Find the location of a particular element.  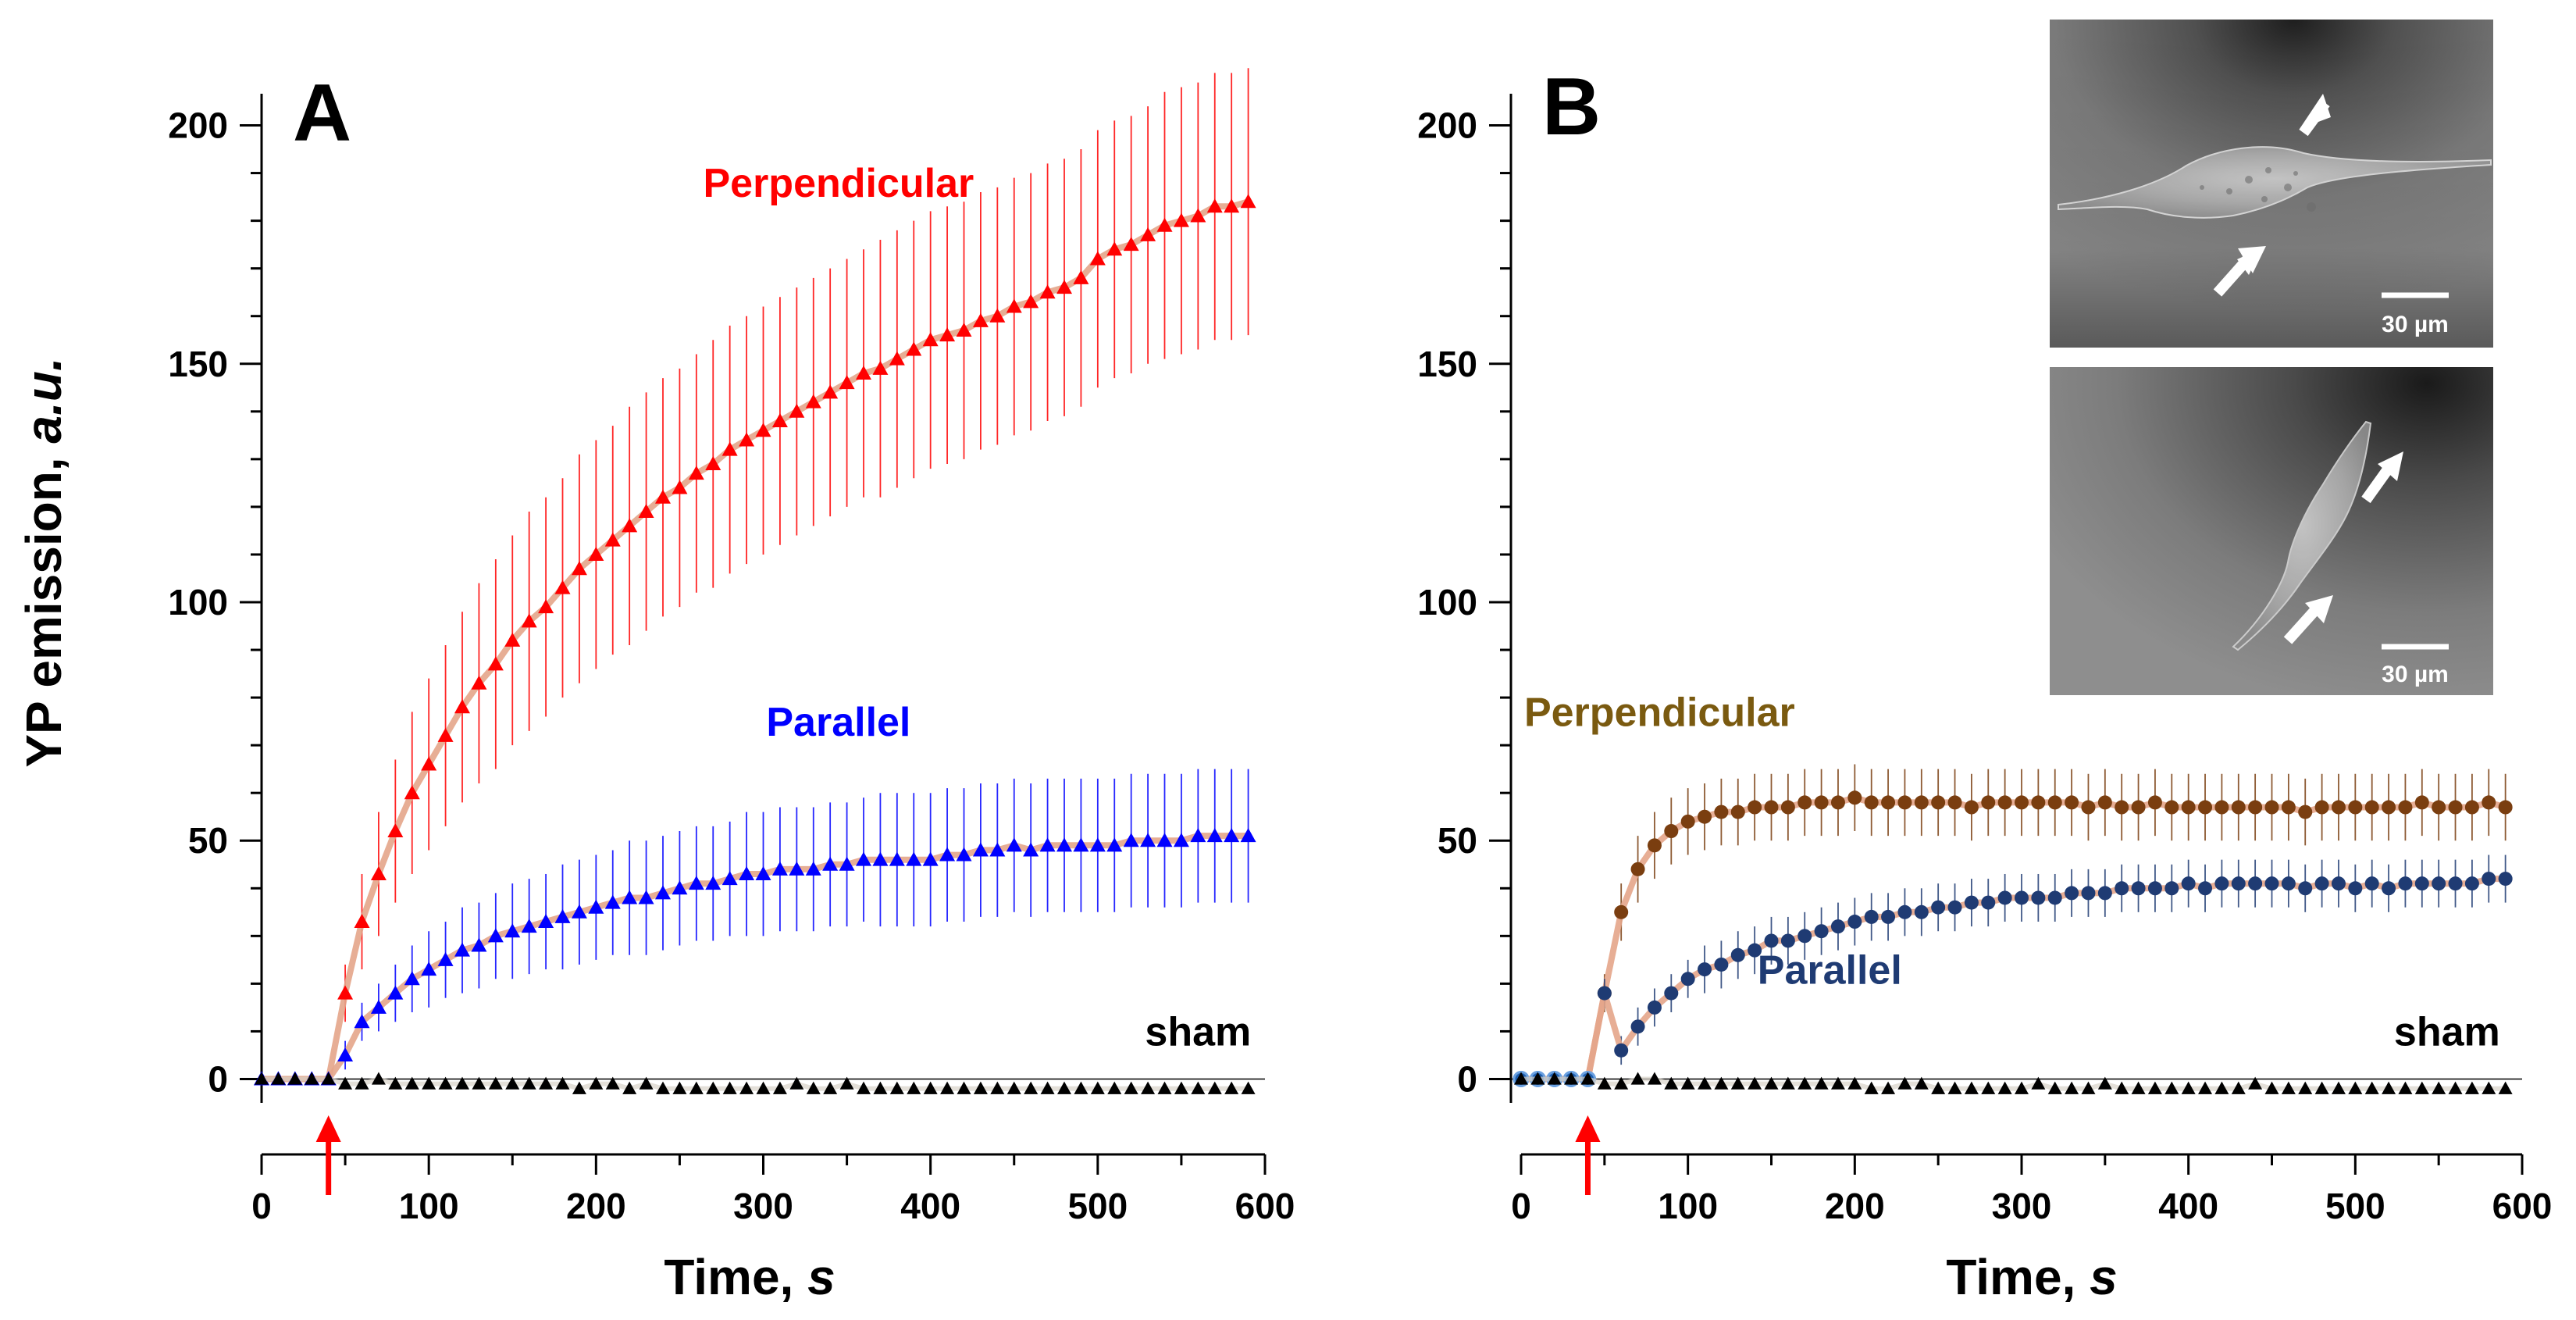

y-tick-label: 0 is located at coordinates (218, 1078).